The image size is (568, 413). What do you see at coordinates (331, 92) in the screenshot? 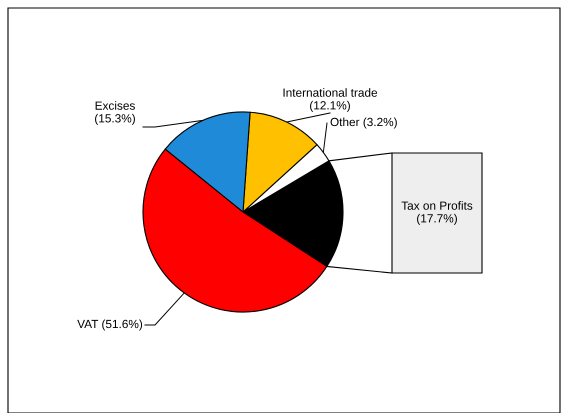
I see `slice-label: International trade` at bounding box center [331, 92].